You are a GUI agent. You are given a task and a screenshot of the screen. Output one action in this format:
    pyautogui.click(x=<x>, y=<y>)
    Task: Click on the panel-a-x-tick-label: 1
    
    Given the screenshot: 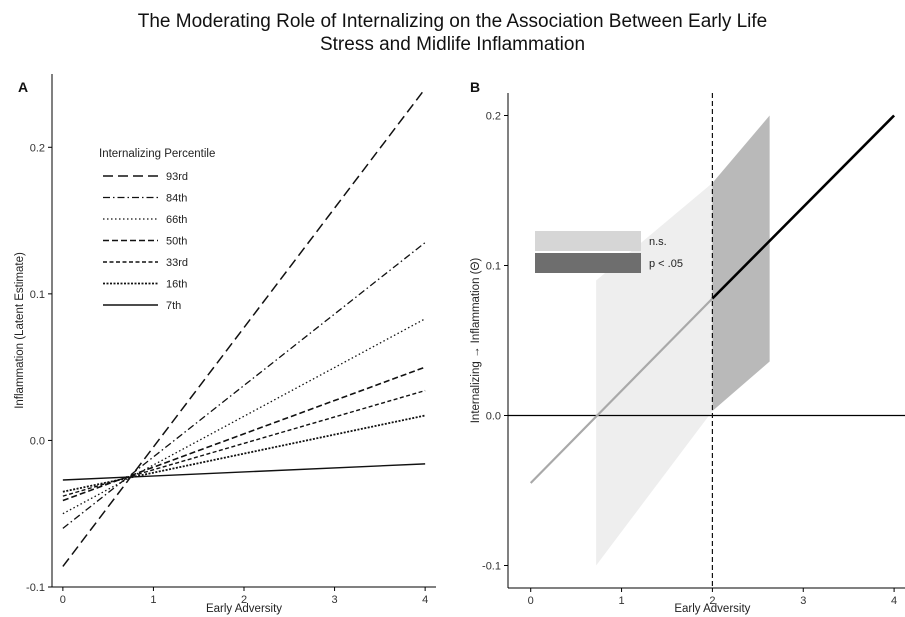 What is the action you would take?
    pyautogui.click(x=153, y=600)
    